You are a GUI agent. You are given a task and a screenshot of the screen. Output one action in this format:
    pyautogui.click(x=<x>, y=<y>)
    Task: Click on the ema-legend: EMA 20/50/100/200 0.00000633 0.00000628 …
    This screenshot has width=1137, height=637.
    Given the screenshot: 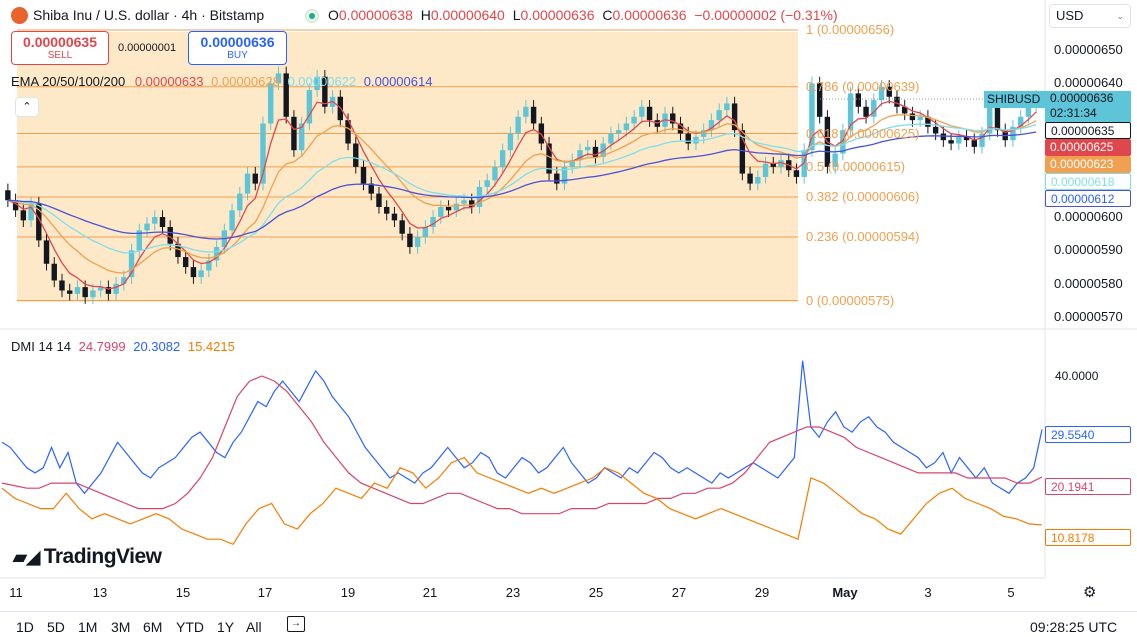 What is the action you would take?
    pyautogui.click(x=221, y=81)
    